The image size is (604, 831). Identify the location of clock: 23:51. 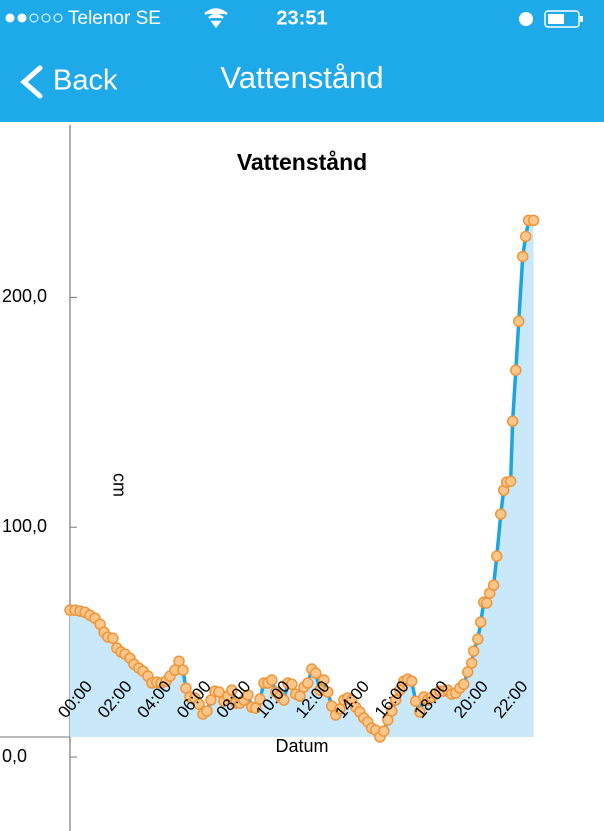
(301, 18).